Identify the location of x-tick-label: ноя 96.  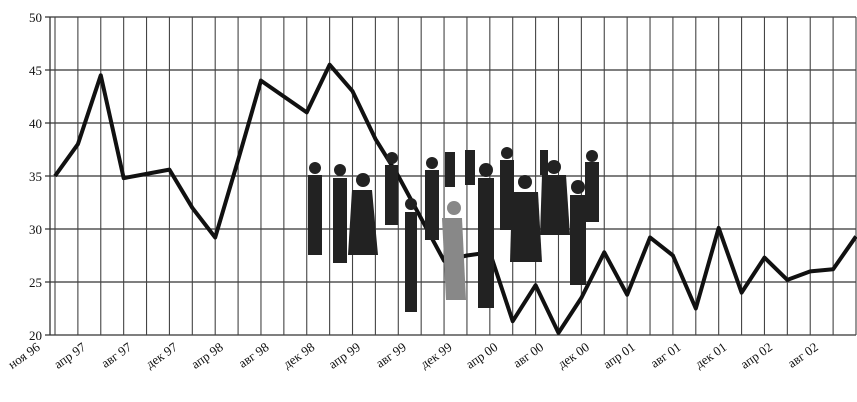
(24, 355).